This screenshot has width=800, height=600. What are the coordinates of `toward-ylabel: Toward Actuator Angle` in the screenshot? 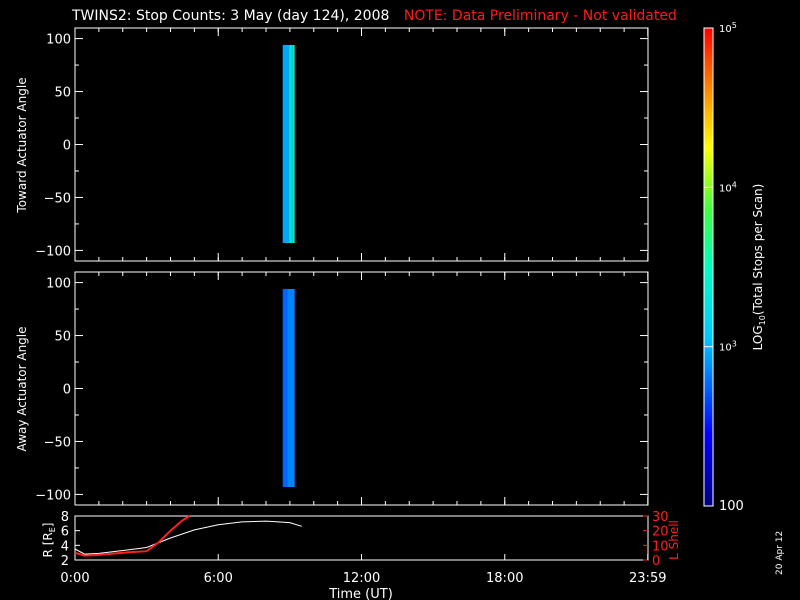 It's located at (22, 145).